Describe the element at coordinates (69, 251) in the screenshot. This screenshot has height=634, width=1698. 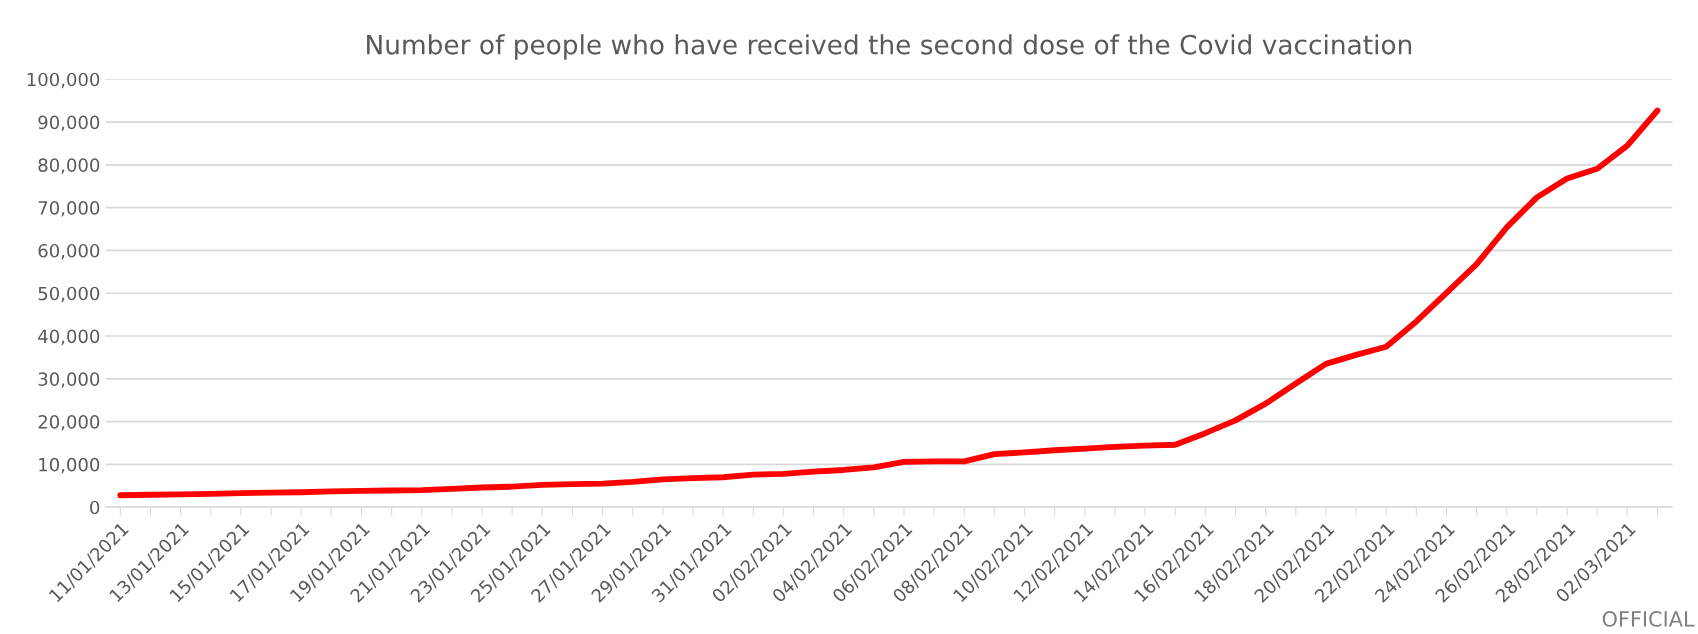
I see `y-tick-label: 60,000` at that location.